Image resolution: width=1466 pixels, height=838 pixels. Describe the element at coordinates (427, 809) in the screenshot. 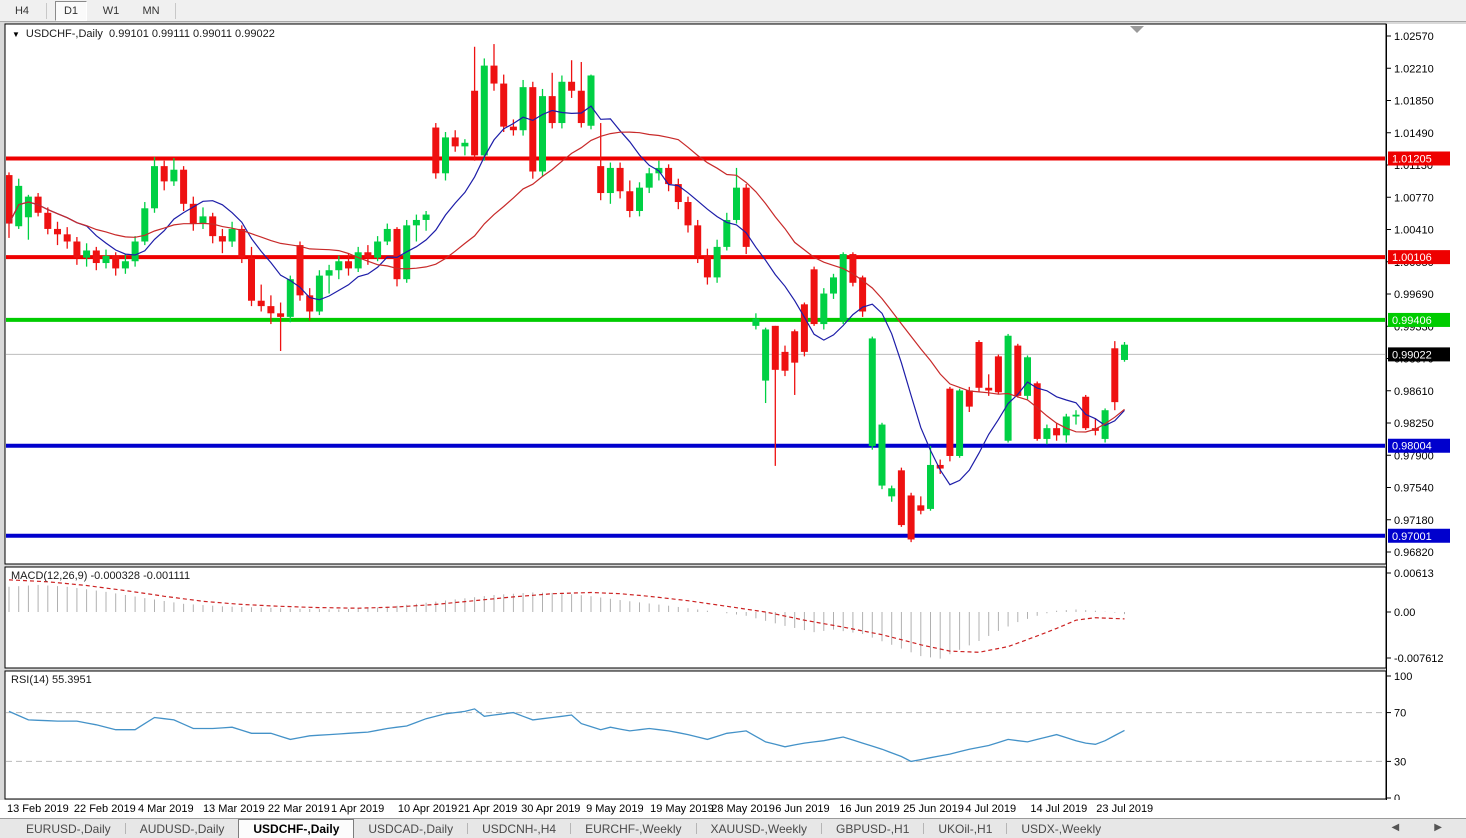

I see `date-axis-label: 10 Apr 2019` at that location.